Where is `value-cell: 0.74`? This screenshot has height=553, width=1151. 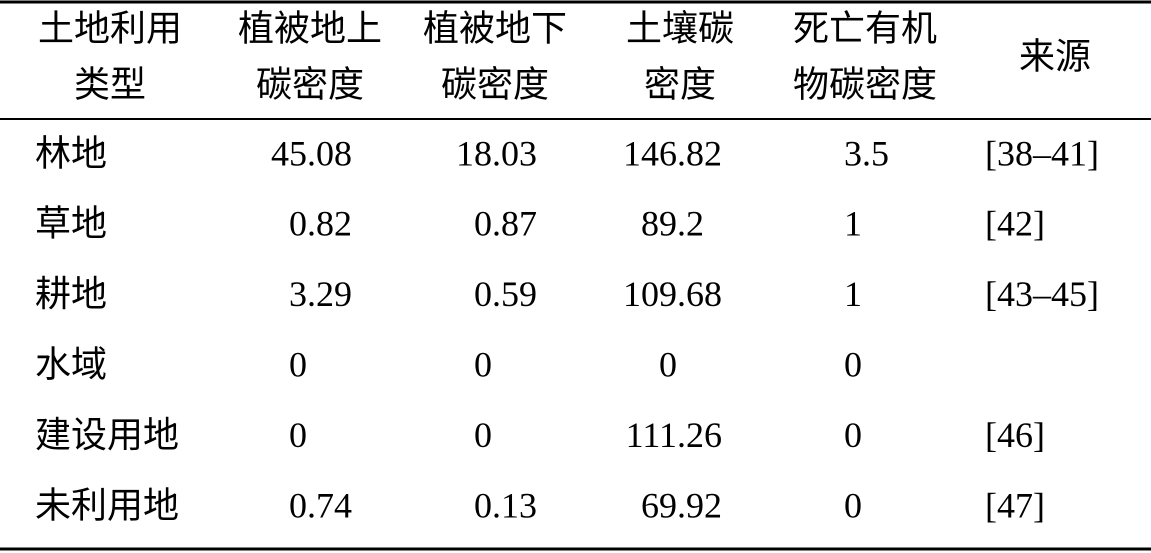
value-cell: 0.74 is located at coordinates (320, 505).